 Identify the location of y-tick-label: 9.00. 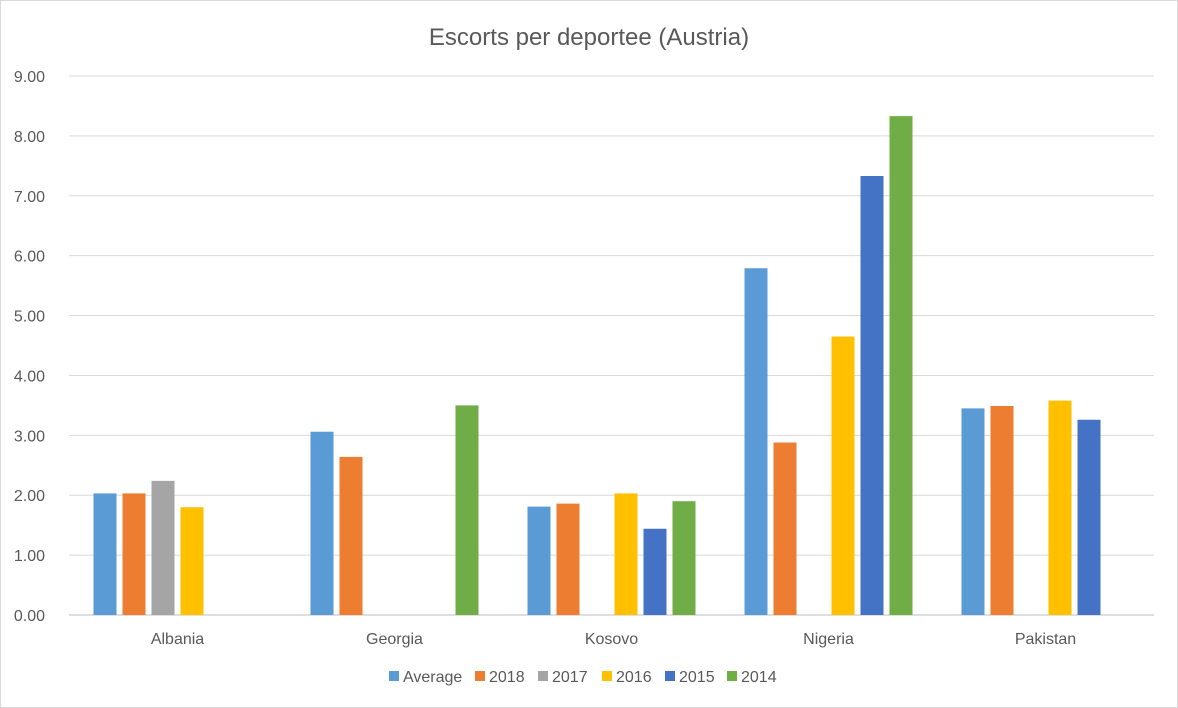
(29, 77).